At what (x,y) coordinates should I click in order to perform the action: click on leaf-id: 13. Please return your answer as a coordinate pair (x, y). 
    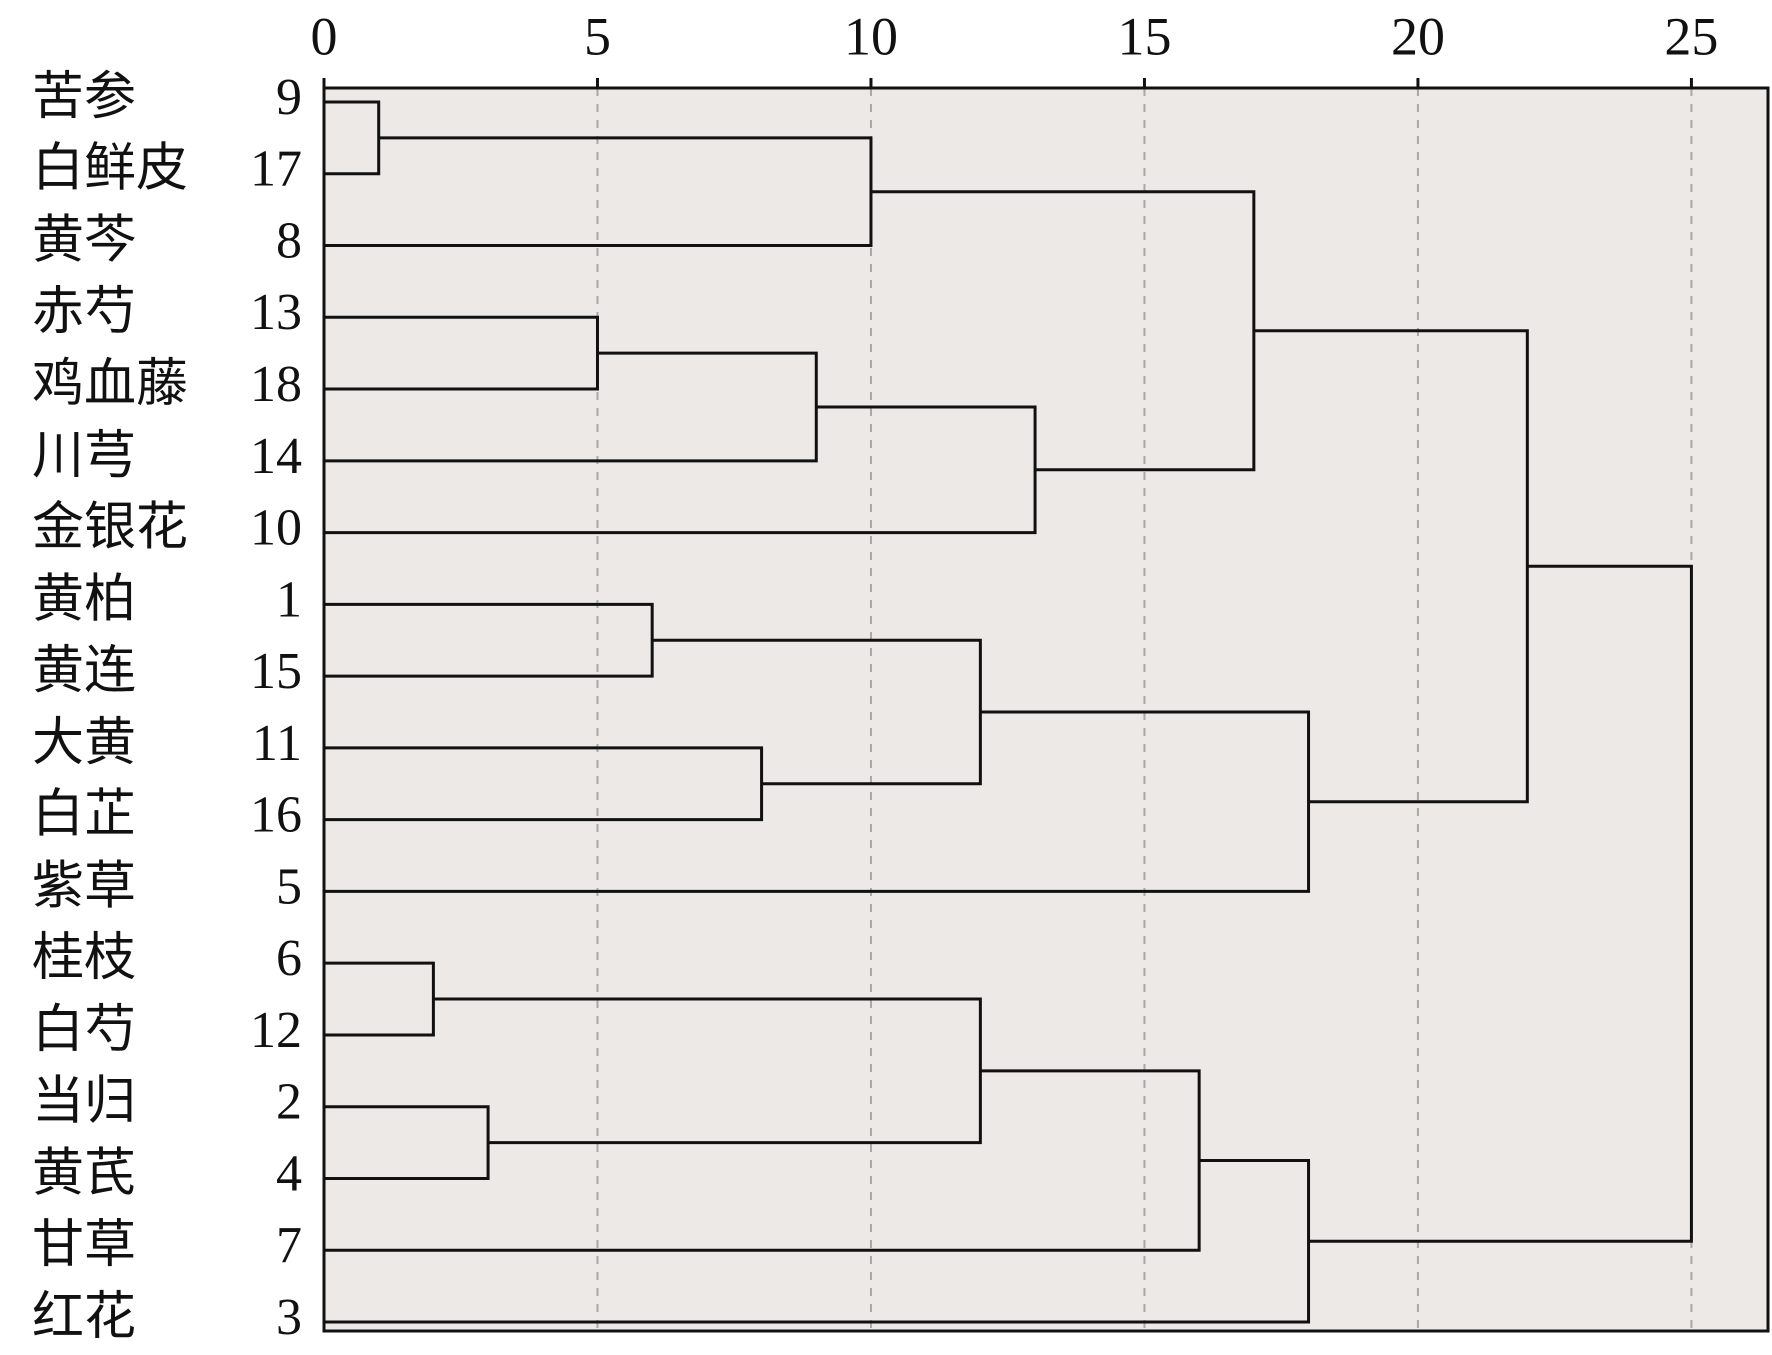
    Looking at the image, I should click on (276, 312).